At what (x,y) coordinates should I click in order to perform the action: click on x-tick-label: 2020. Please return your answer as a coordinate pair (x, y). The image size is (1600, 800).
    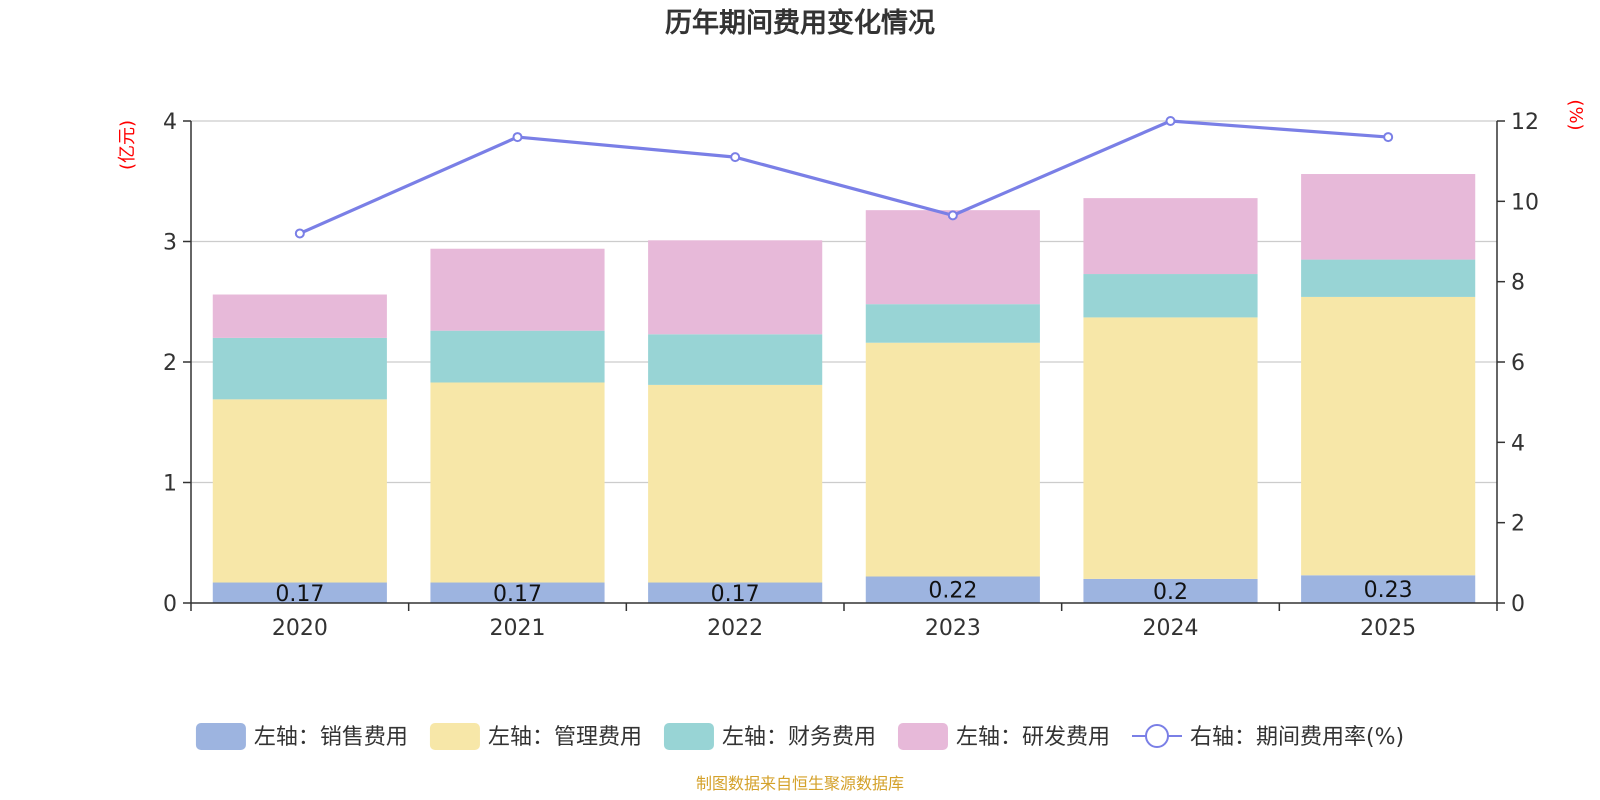
    Looking at the image, I should click on (300, 628).